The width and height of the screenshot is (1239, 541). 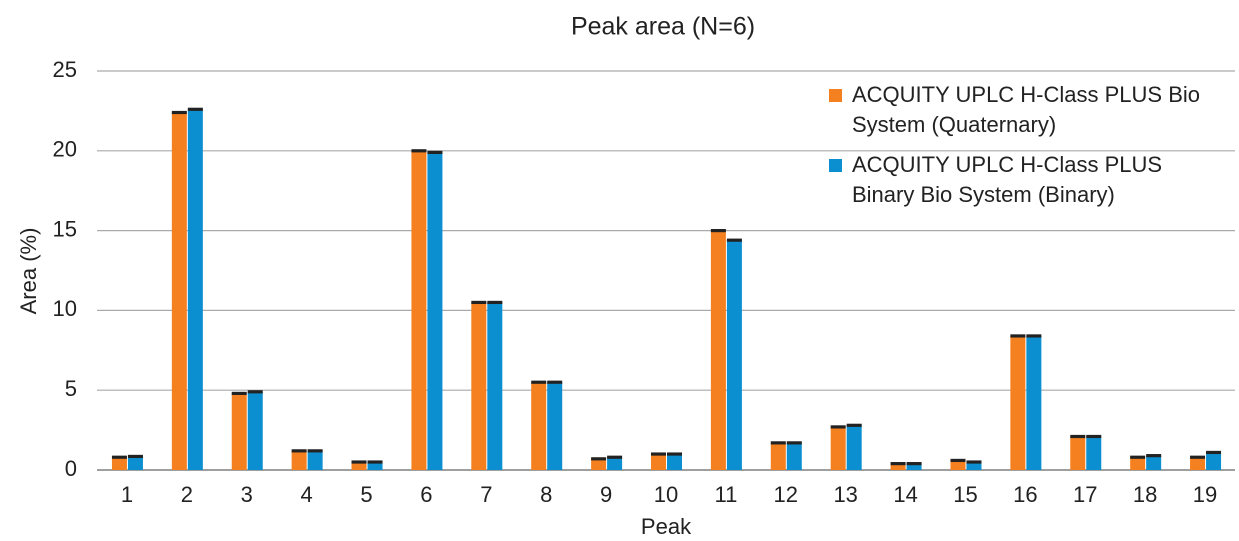 What do you see at coordinates (663, 27) in the screenshot?
I see `chart-title: Peak area (N=6)` at bounding box center [663, 27].